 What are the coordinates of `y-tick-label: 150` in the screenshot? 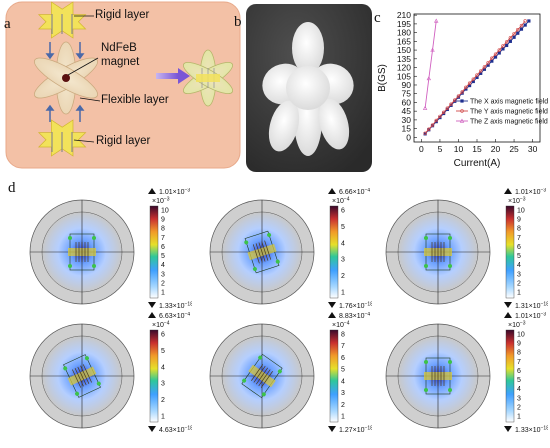 It's located at (404, 50).